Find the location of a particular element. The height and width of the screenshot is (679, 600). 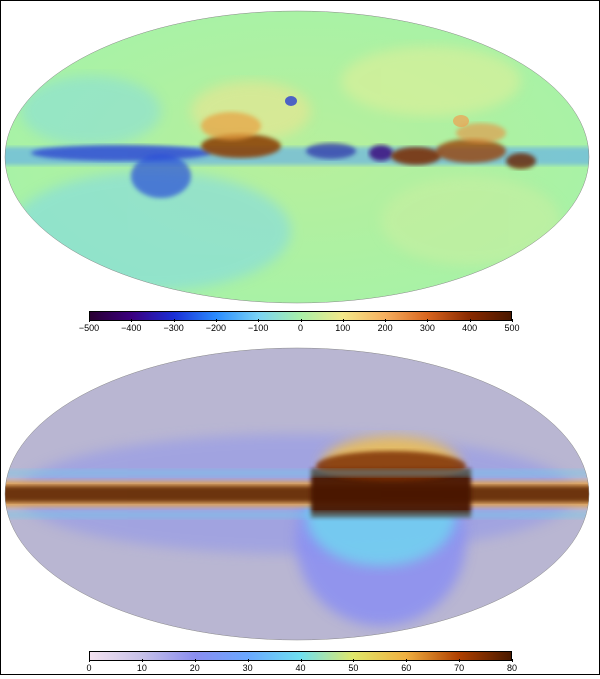

colorbar-tick-label: 500 is located at coordinates (512, 328).